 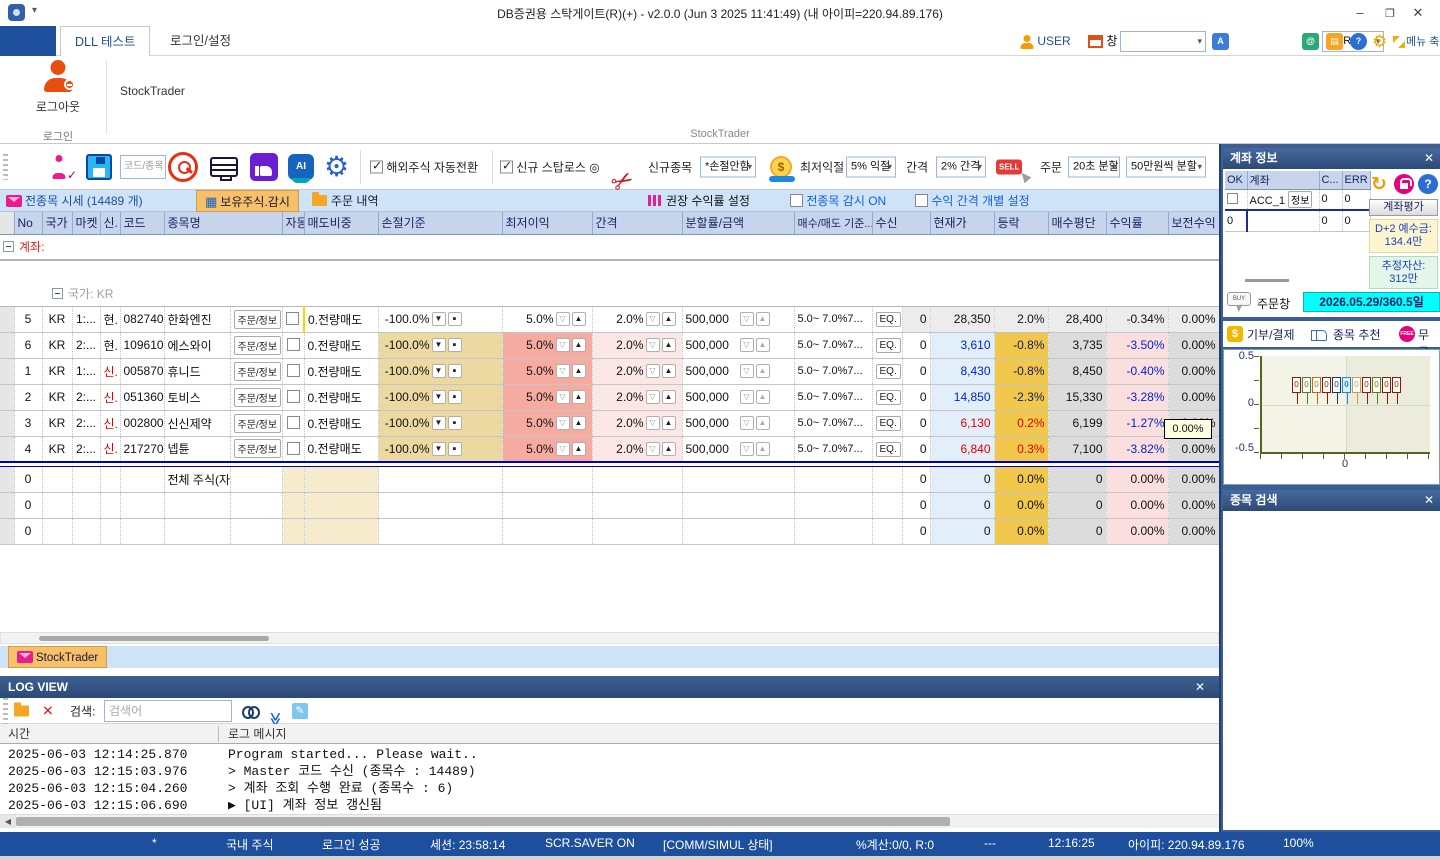 What do you see at coordinates (609, 638) in the screenshot?
I see `horizontal-scrollbar` at bounding box center [609, 638].